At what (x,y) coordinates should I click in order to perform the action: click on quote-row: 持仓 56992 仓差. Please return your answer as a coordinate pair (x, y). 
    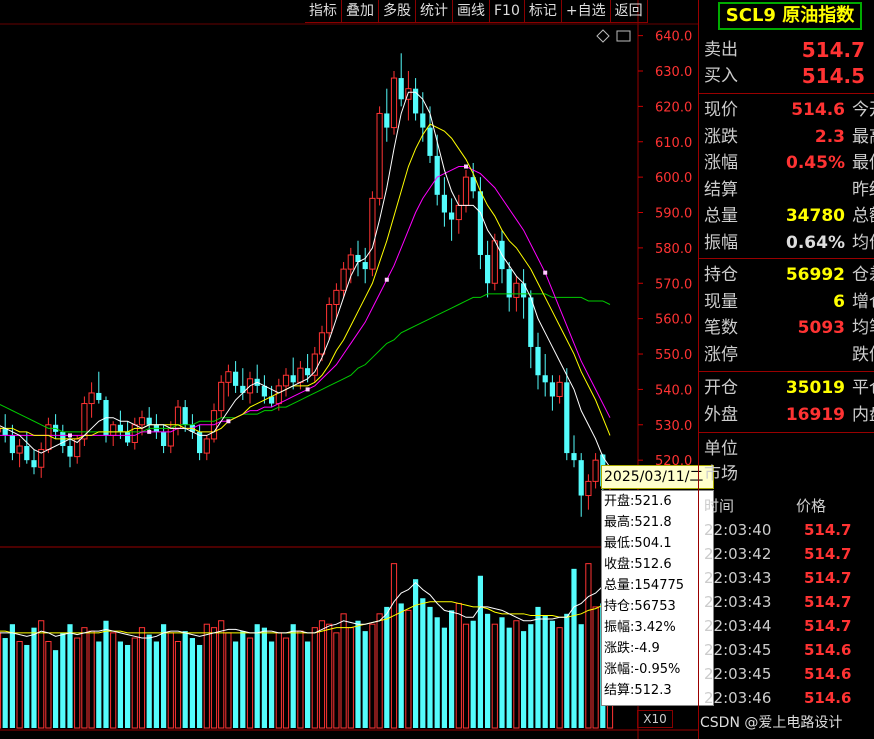
    Looking at the image, I should click on (789, 275).